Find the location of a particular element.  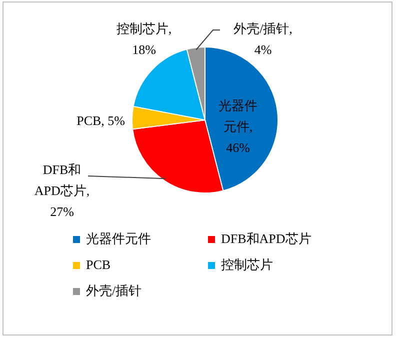

legend-label: 控制芯片 is located at coordinates (247, 264).